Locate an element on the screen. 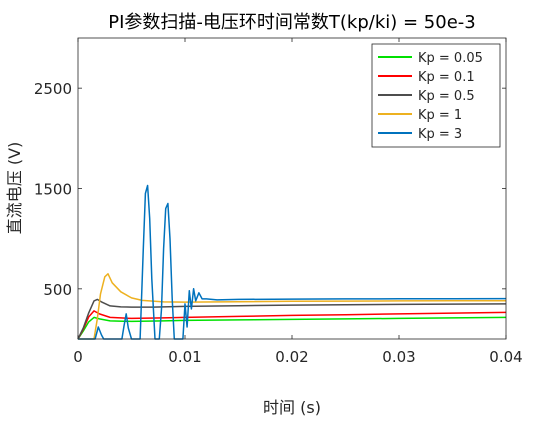  x-tick-label: 0 is located at coordinates (78, 357).